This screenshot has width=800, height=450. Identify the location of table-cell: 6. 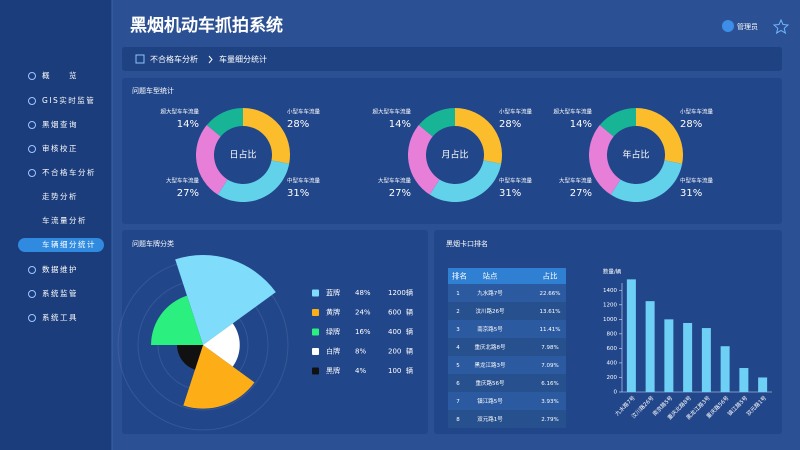
(458, 384).